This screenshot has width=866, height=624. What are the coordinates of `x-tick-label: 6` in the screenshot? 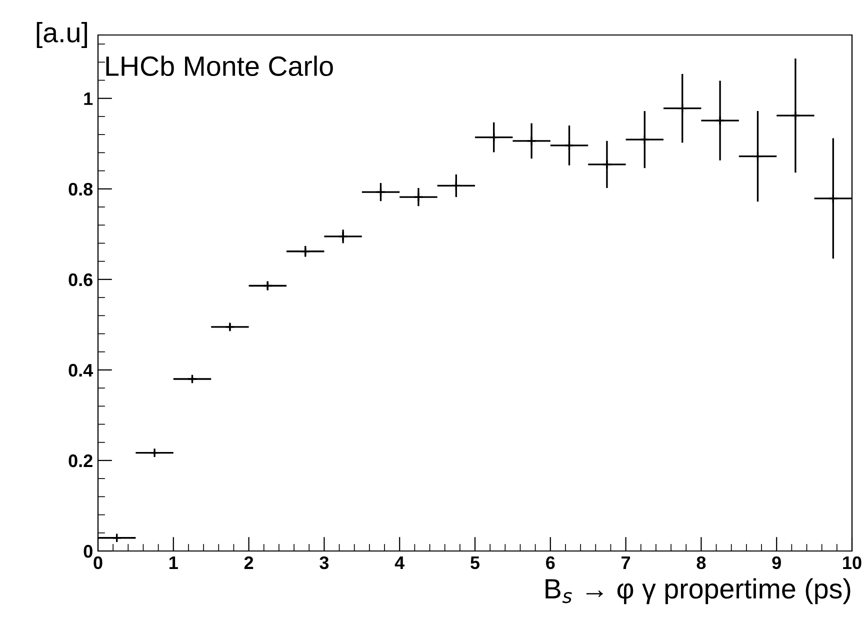 It's located at (550, 563).